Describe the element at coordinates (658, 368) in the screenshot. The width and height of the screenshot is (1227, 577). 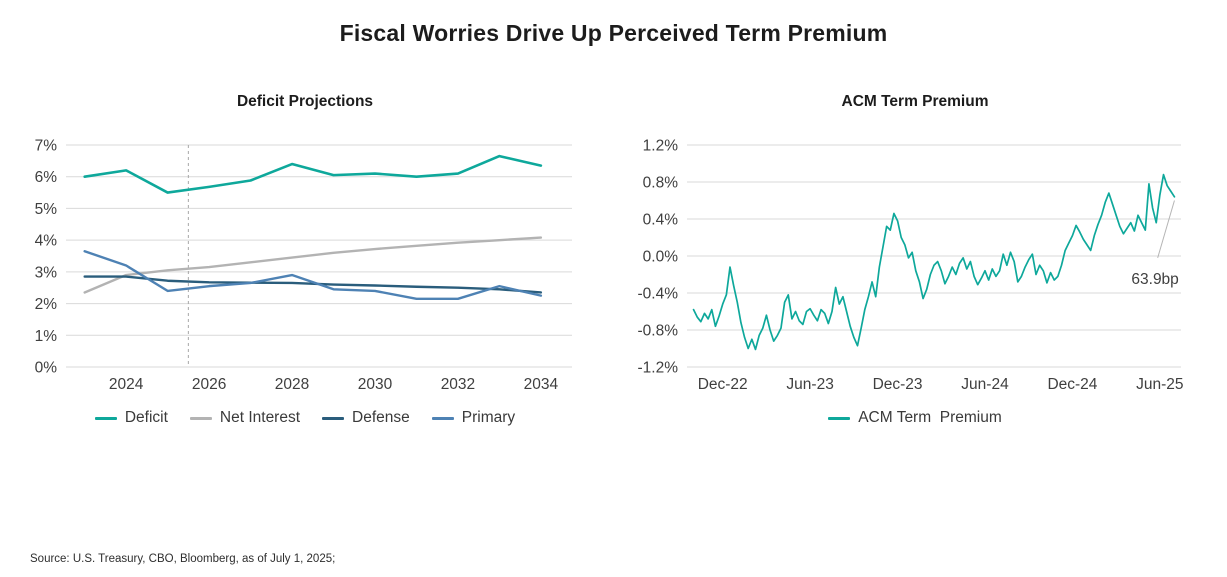
I see `y-tick-label: -1.2%` at that location.